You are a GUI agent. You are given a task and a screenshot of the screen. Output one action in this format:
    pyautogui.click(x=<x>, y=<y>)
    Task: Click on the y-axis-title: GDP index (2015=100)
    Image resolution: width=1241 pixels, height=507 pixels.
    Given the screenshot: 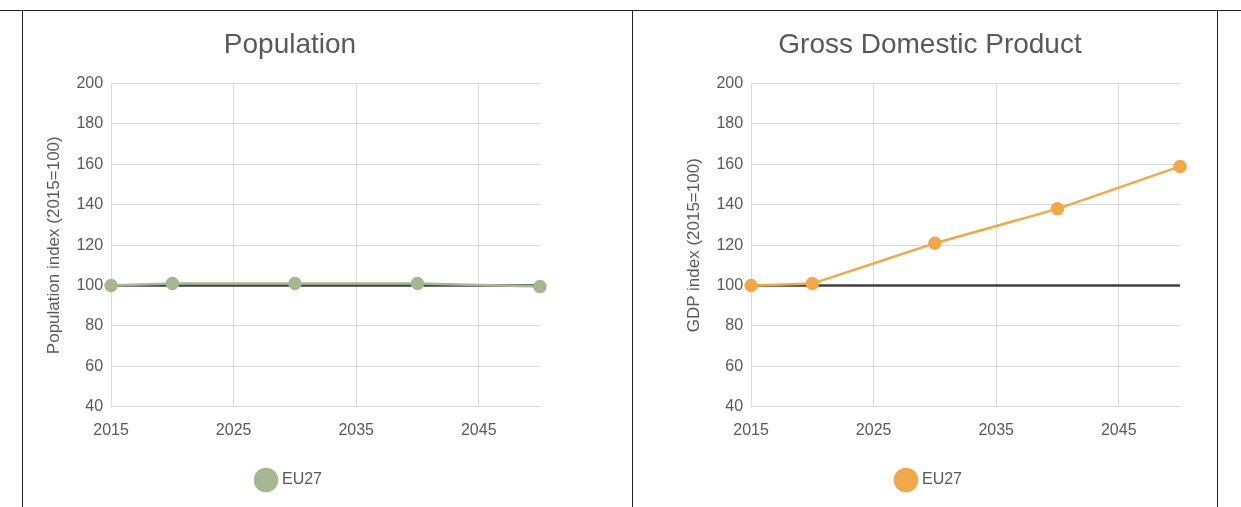 What is the action you would take?
    pyautogui.click(x=693, y=245)
    